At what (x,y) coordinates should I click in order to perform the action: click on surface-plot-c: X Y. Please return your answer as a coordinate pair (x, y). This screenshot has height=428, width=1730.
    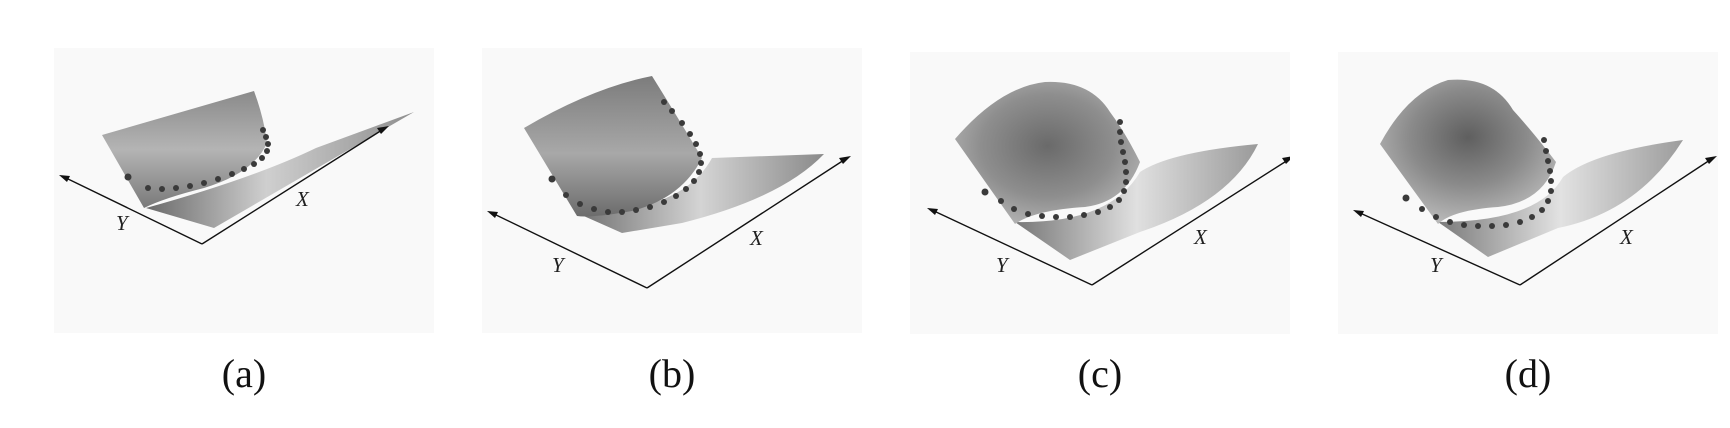
    Looking at the image, I should click on (1100, 193).